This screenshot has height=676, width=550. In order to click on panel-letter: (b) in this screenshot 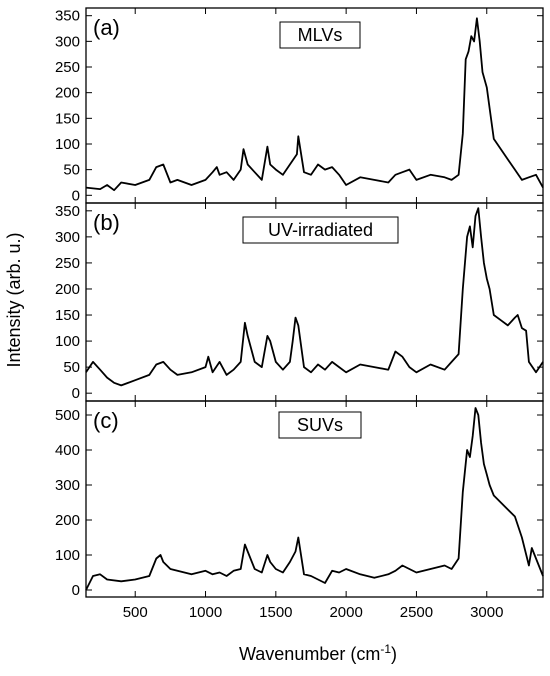, I will do `click(106, 222)`.